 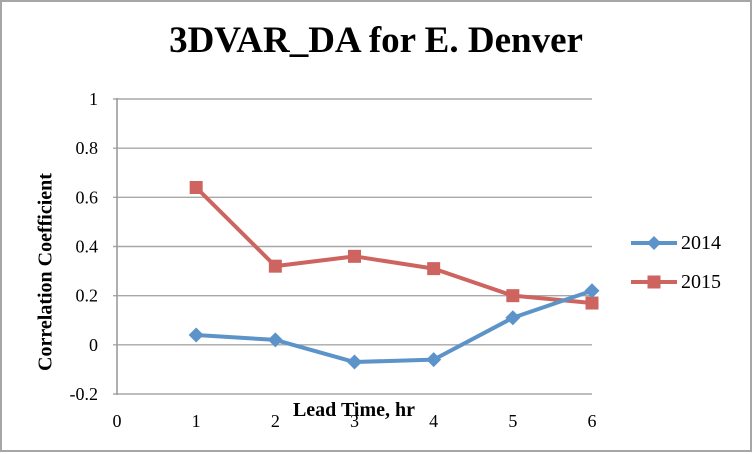 I want to click on x-tick-label: 3, so click(x=354, y=421).